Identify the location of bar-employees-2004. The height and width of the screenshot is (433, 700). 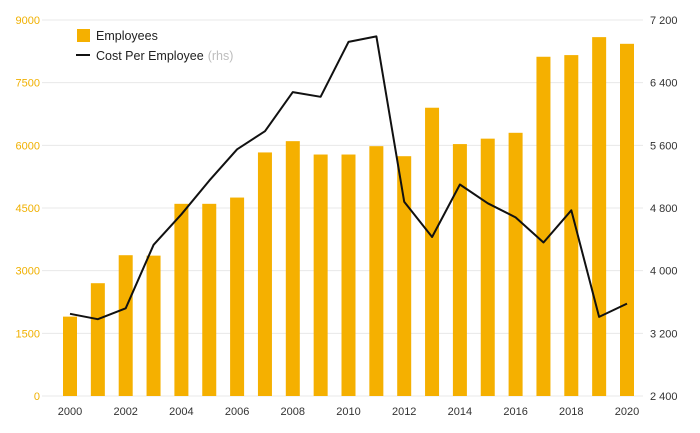
(181, 299).